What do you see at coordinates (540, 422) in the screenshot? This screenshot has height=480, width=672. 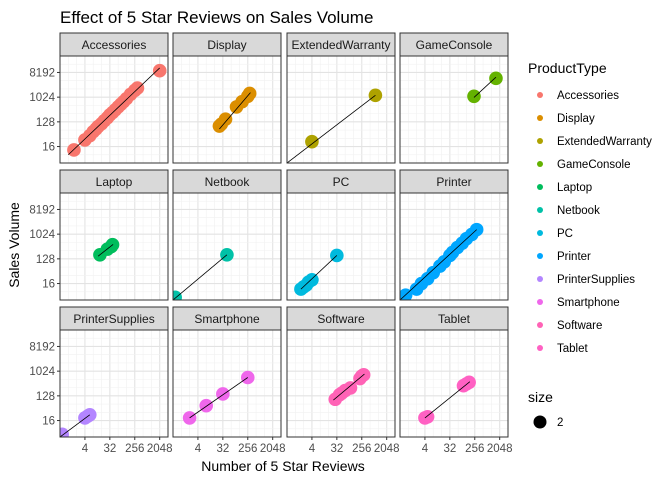 I see `size-legend-key` at bounding box center [540, 422].